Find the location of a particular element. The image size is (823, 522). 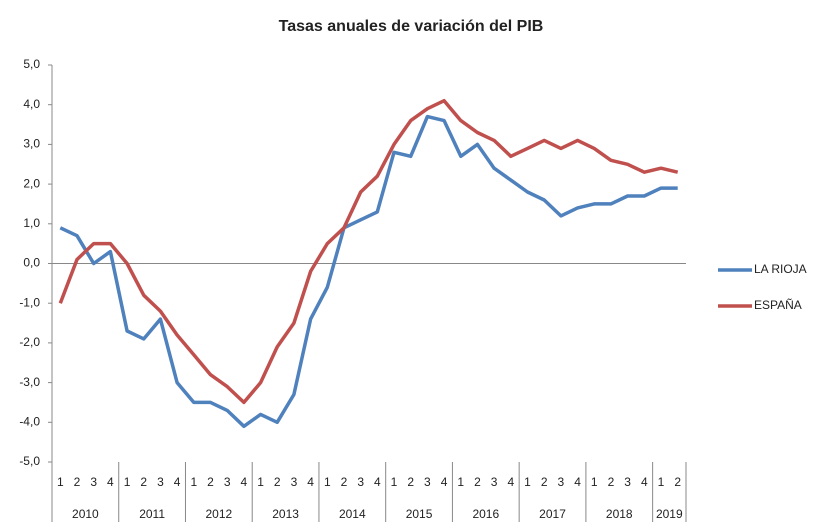

y-tick-label: 1,0 is located at coordinates (31, 223).